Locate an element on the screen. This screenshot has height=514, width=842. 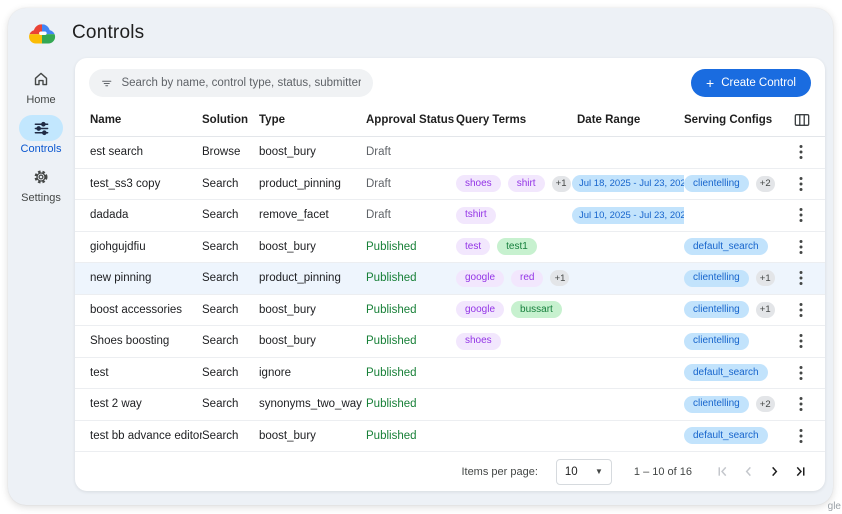
last-page-button is located at coordinates (800, 471).